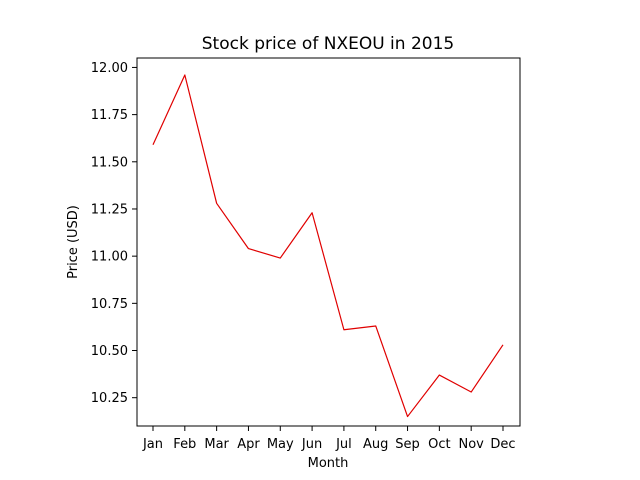 This screenshot has height=480, width=640. Describe the element at coordinates (328, 44) in the screenshot. I see `chart-title: Stock price of NXEOU in 2015` at that location.